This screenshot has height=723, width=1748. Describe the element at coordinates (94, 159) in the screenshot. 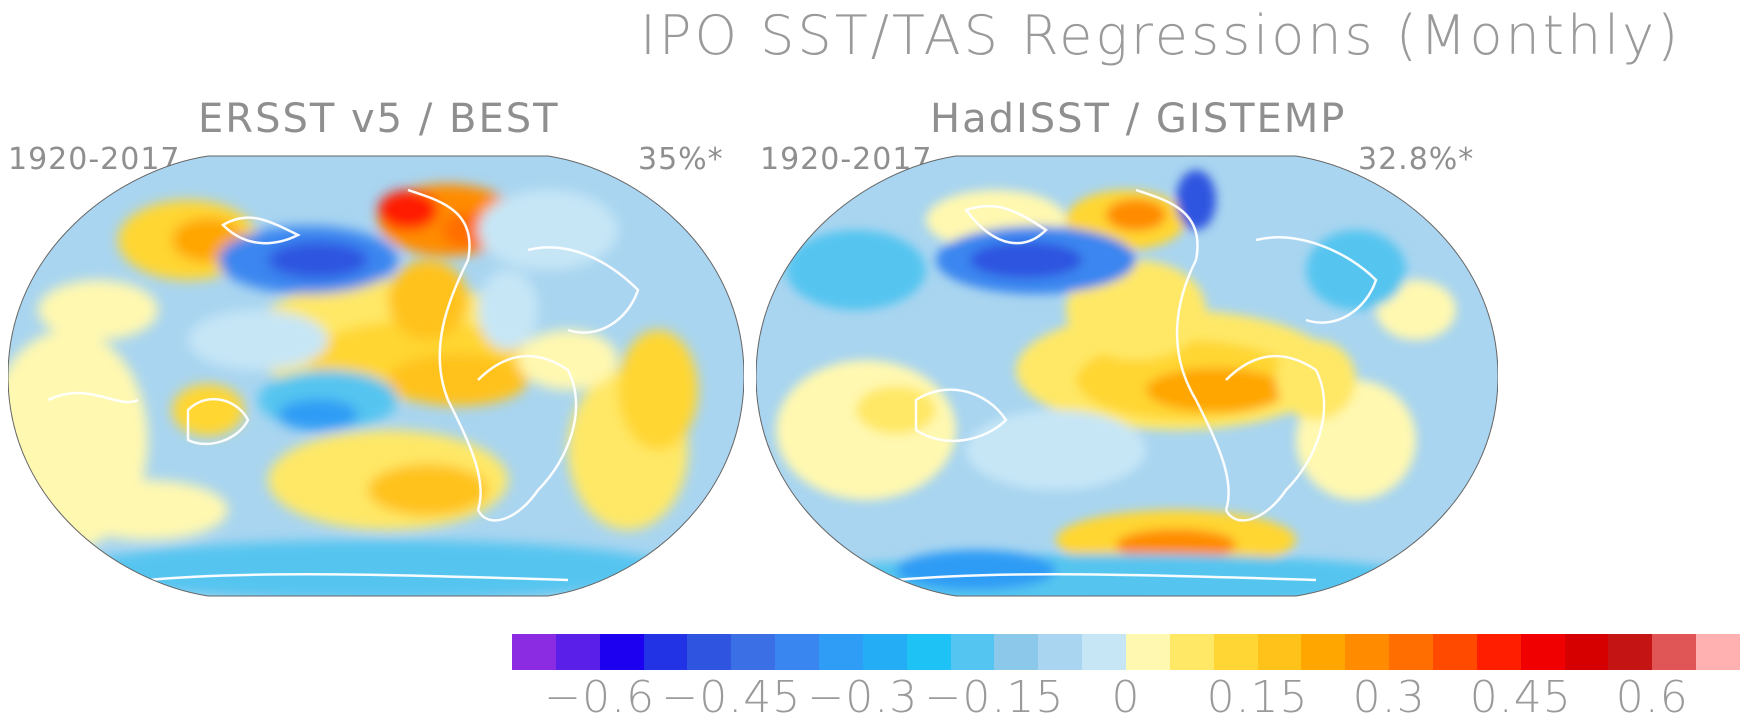

I see `period-label-left: 1920-2017` at that location.